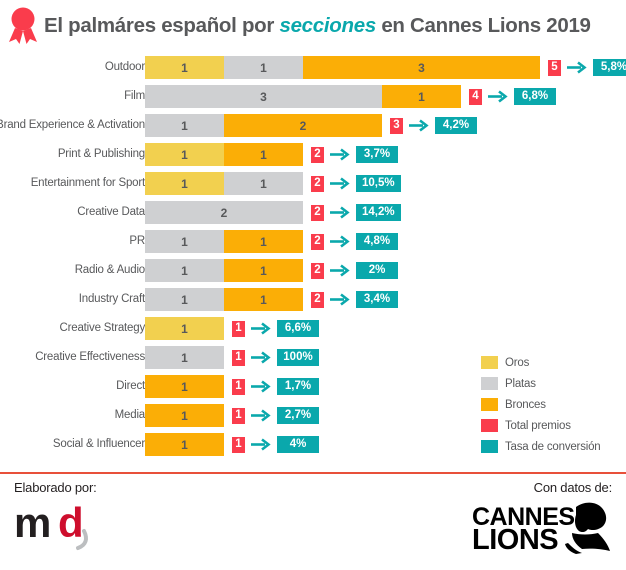 This screenshot has width=626, height=570. I want to click on chart-row: Film 3 1 4 6,8%, so click(313, 96).